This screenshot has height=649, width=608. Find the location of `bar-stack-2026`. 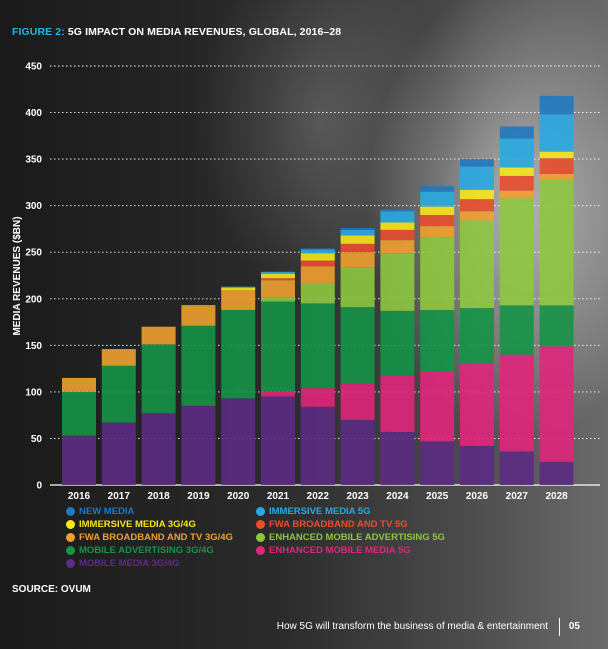

bar-stack-2026 is located at coordinates (477, 322).